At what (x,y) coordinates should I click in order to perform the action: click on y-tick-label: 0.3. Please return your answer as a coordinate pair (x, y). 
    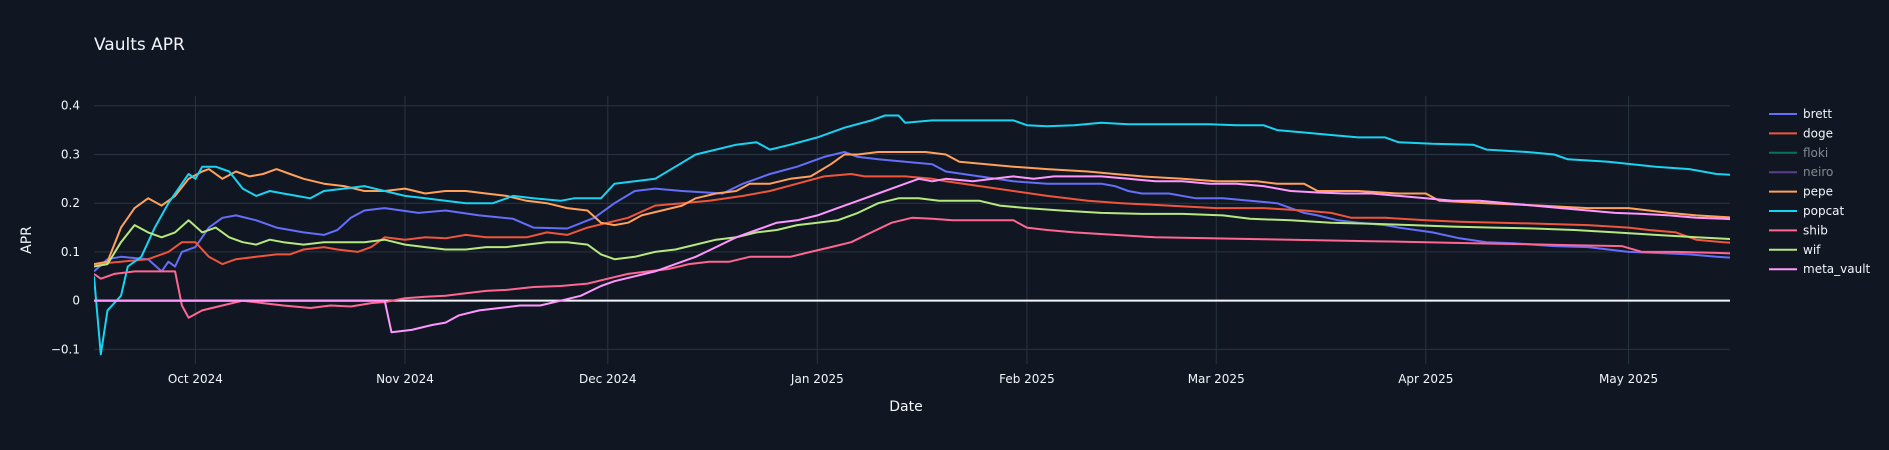
    Looking at the image, I should click on (70, 154).